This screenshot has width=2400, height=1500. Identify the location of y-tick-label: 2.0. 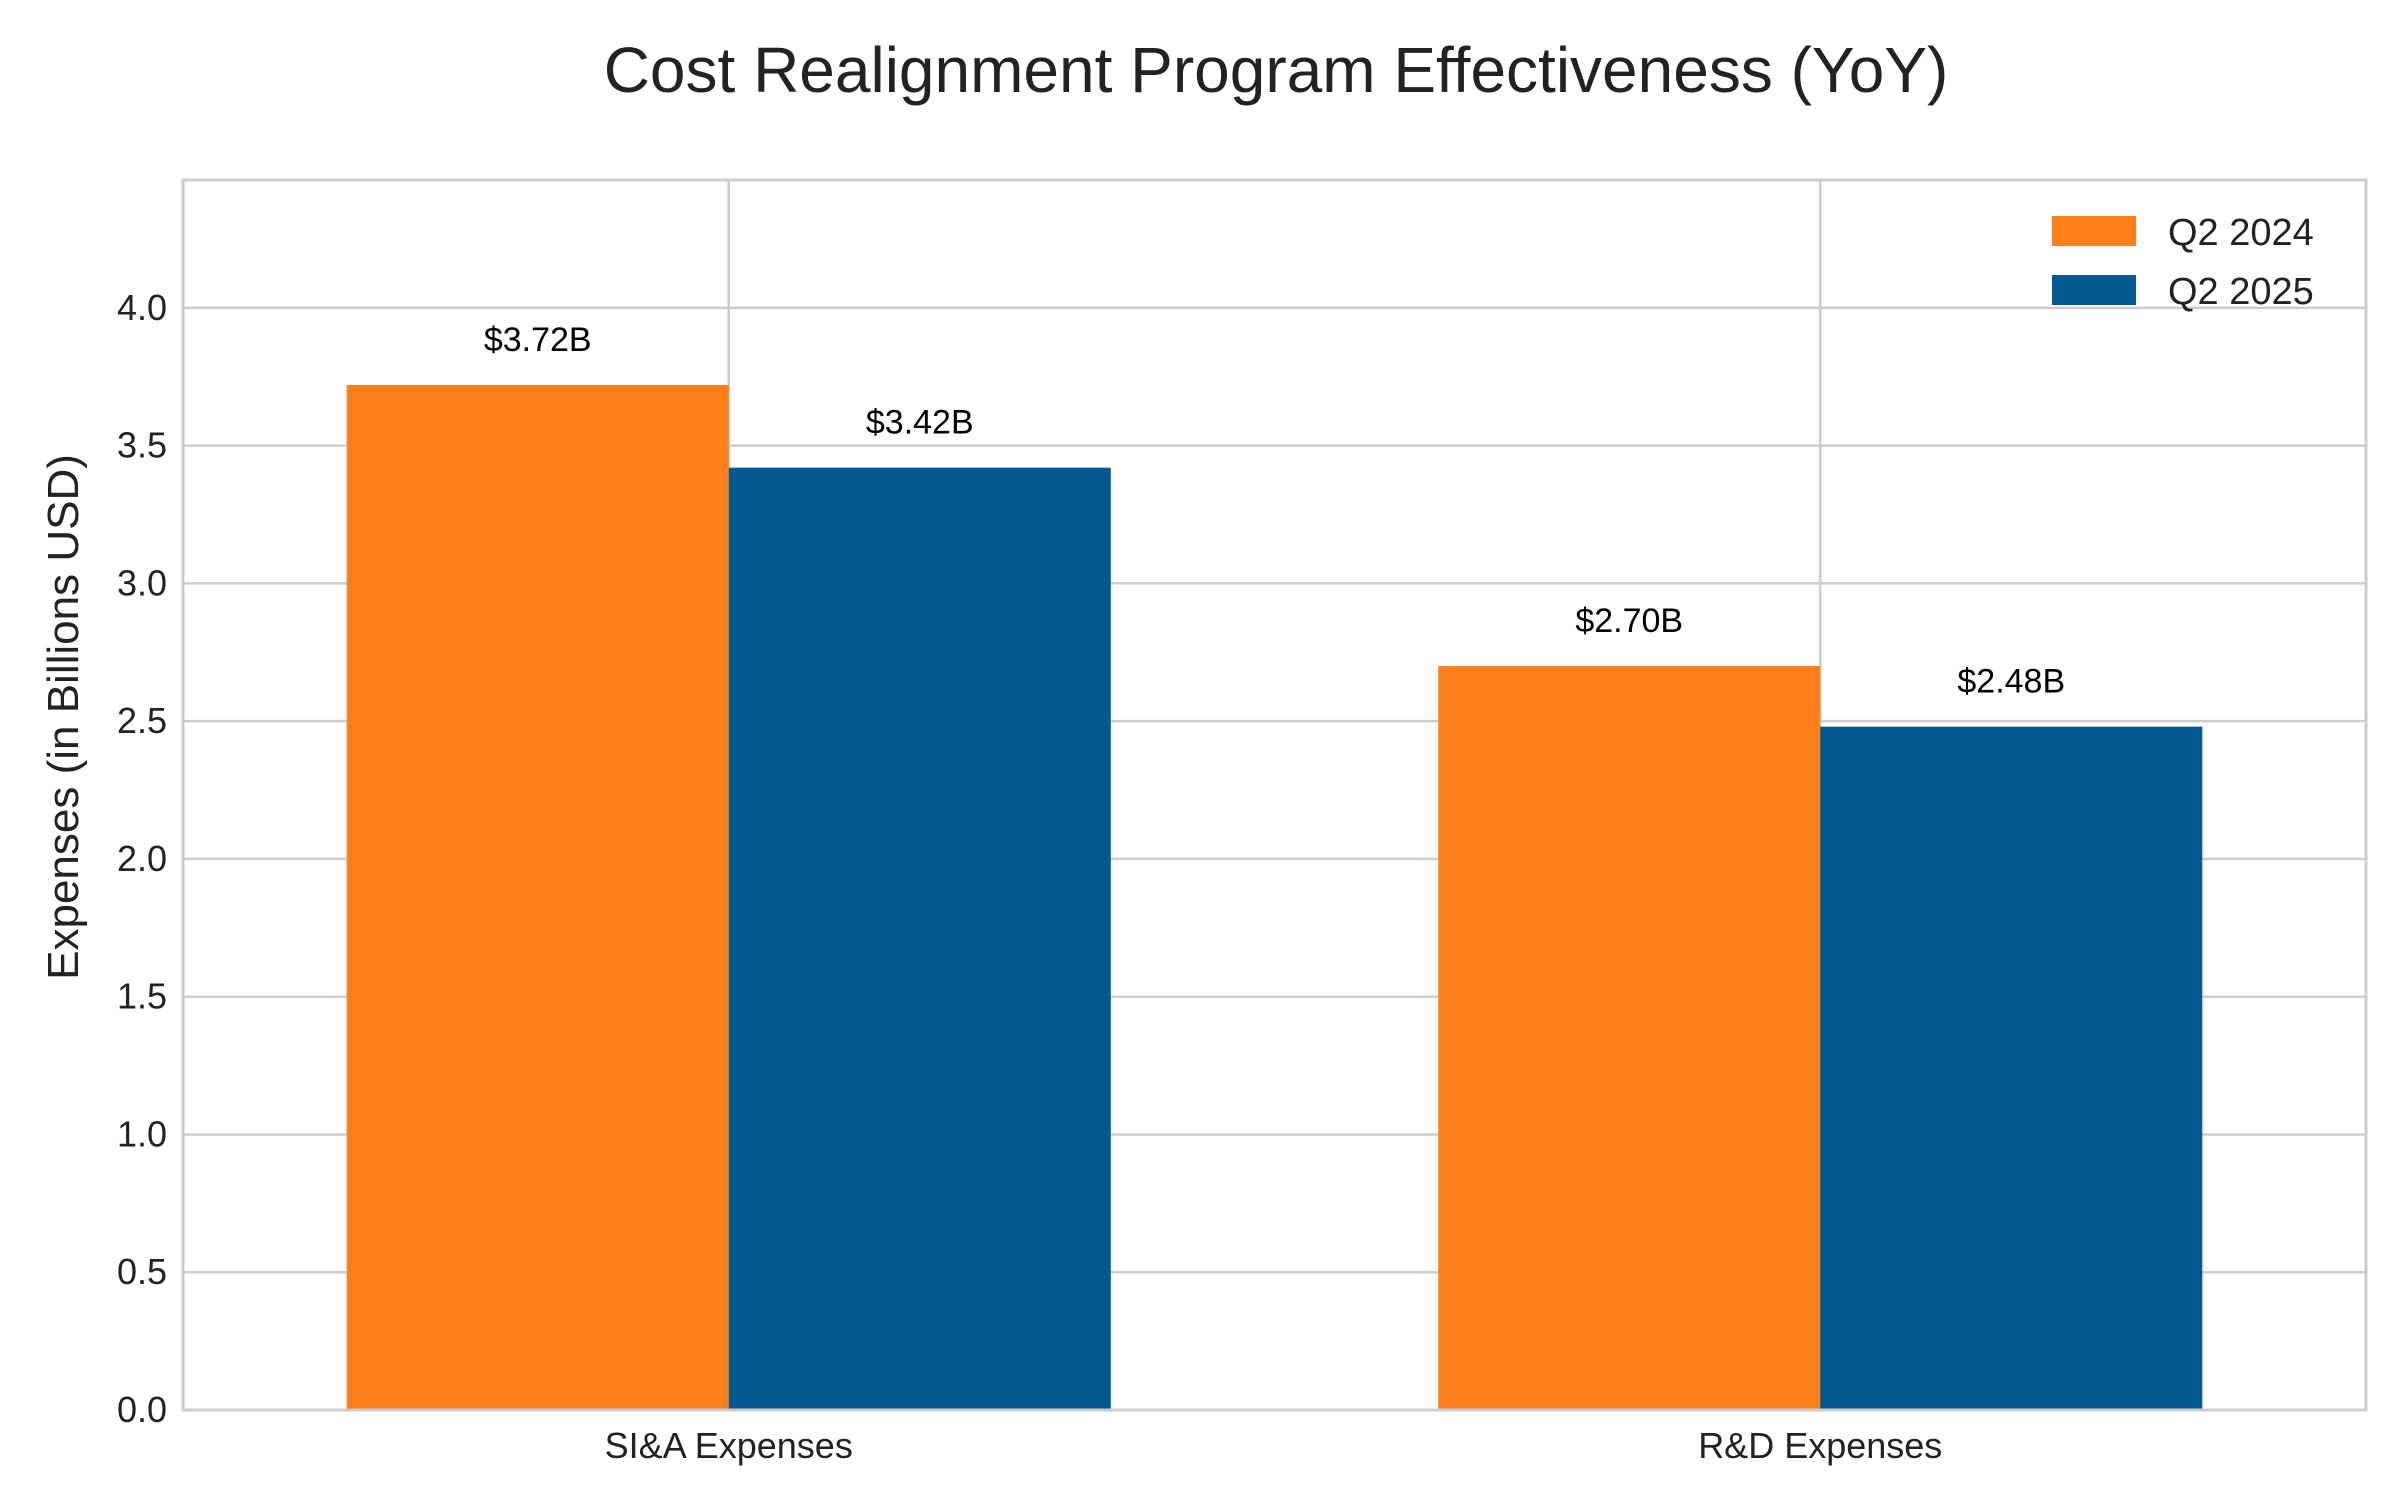
(142, 858).